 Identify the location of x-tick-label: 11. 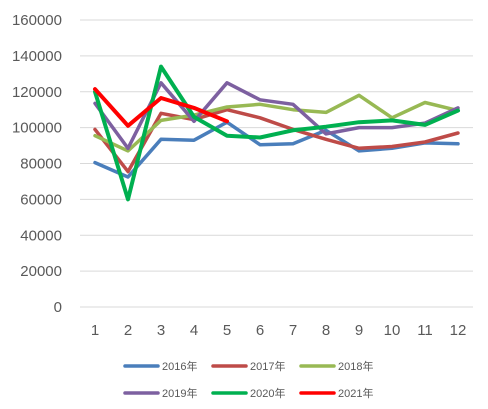
(425, 330).